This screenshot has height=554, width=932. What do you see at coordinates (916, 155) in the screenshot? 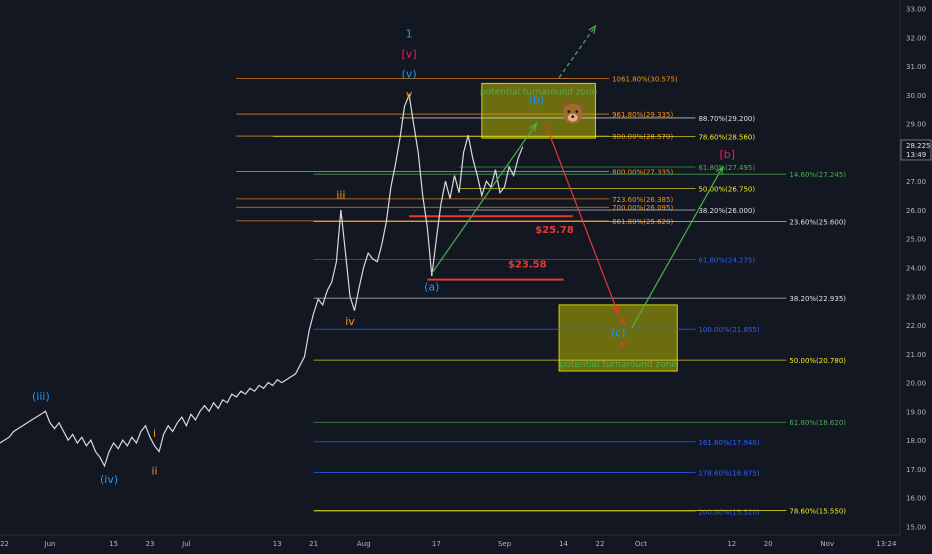
I see `last-price-time: 13:49` at bounding box center [916, 155].